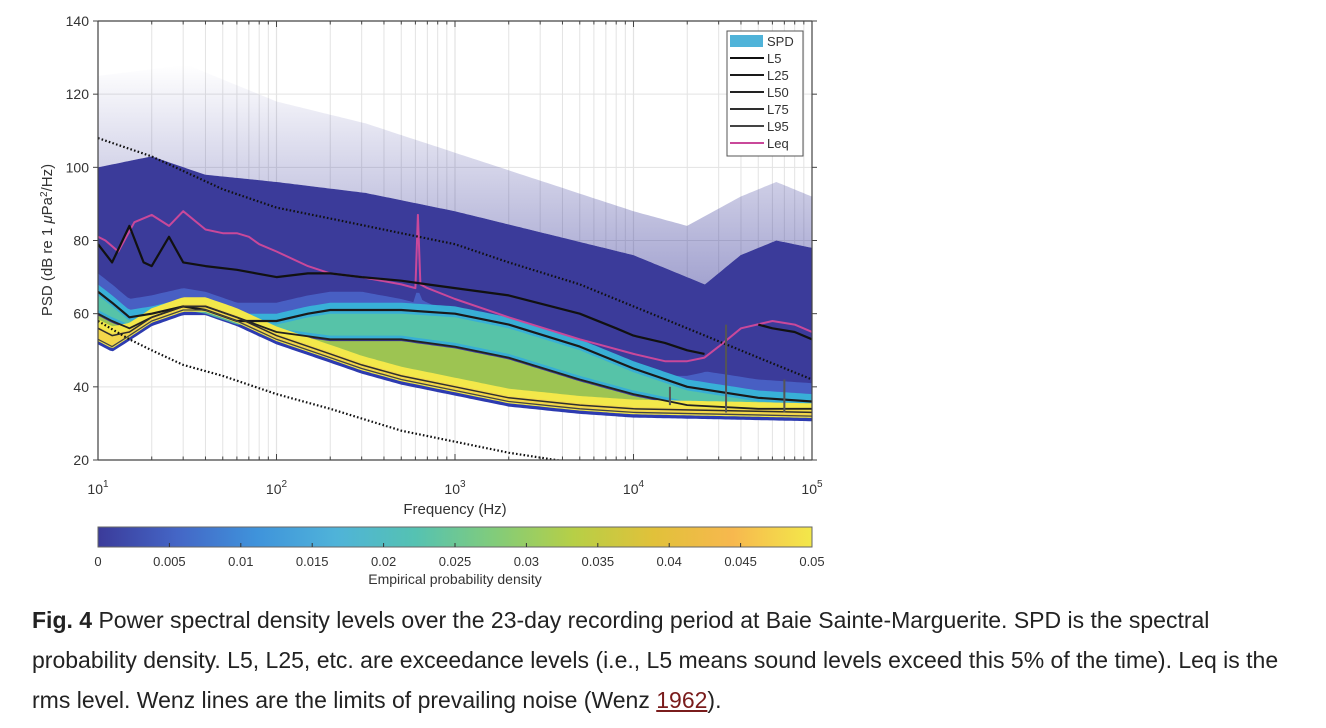 This screenshot has height=728, width=1326. I want to click on y-tick-label: 20, so click(81, 460).